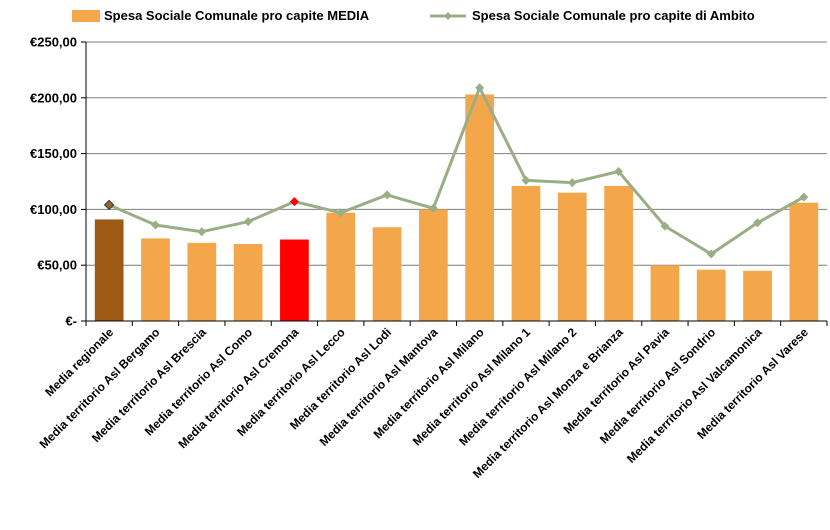  Describe the element at coordinates (448, 16) in the screenshot. I see `legend-line-marker` at that location.